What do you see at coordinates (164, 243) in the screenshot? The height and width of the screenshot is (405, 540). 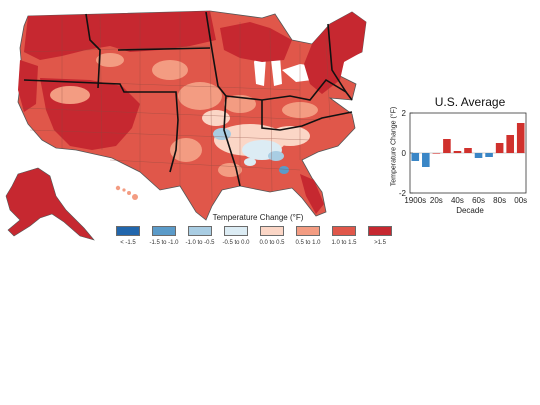 I see `legend-label: -1.5 to -1.0` at bounding box center [164, 243].